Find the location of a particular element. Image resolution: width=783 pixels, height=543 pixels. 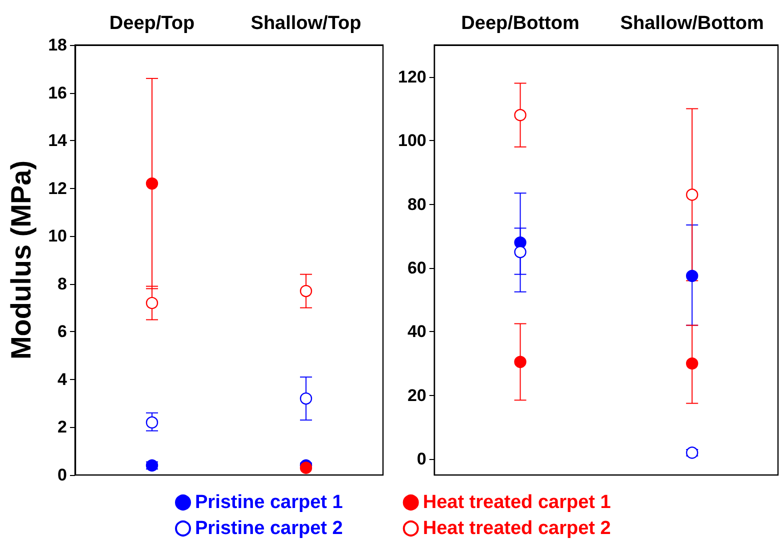

x-tick-label: Deep/Bottom is located at coordinates (520, 23).